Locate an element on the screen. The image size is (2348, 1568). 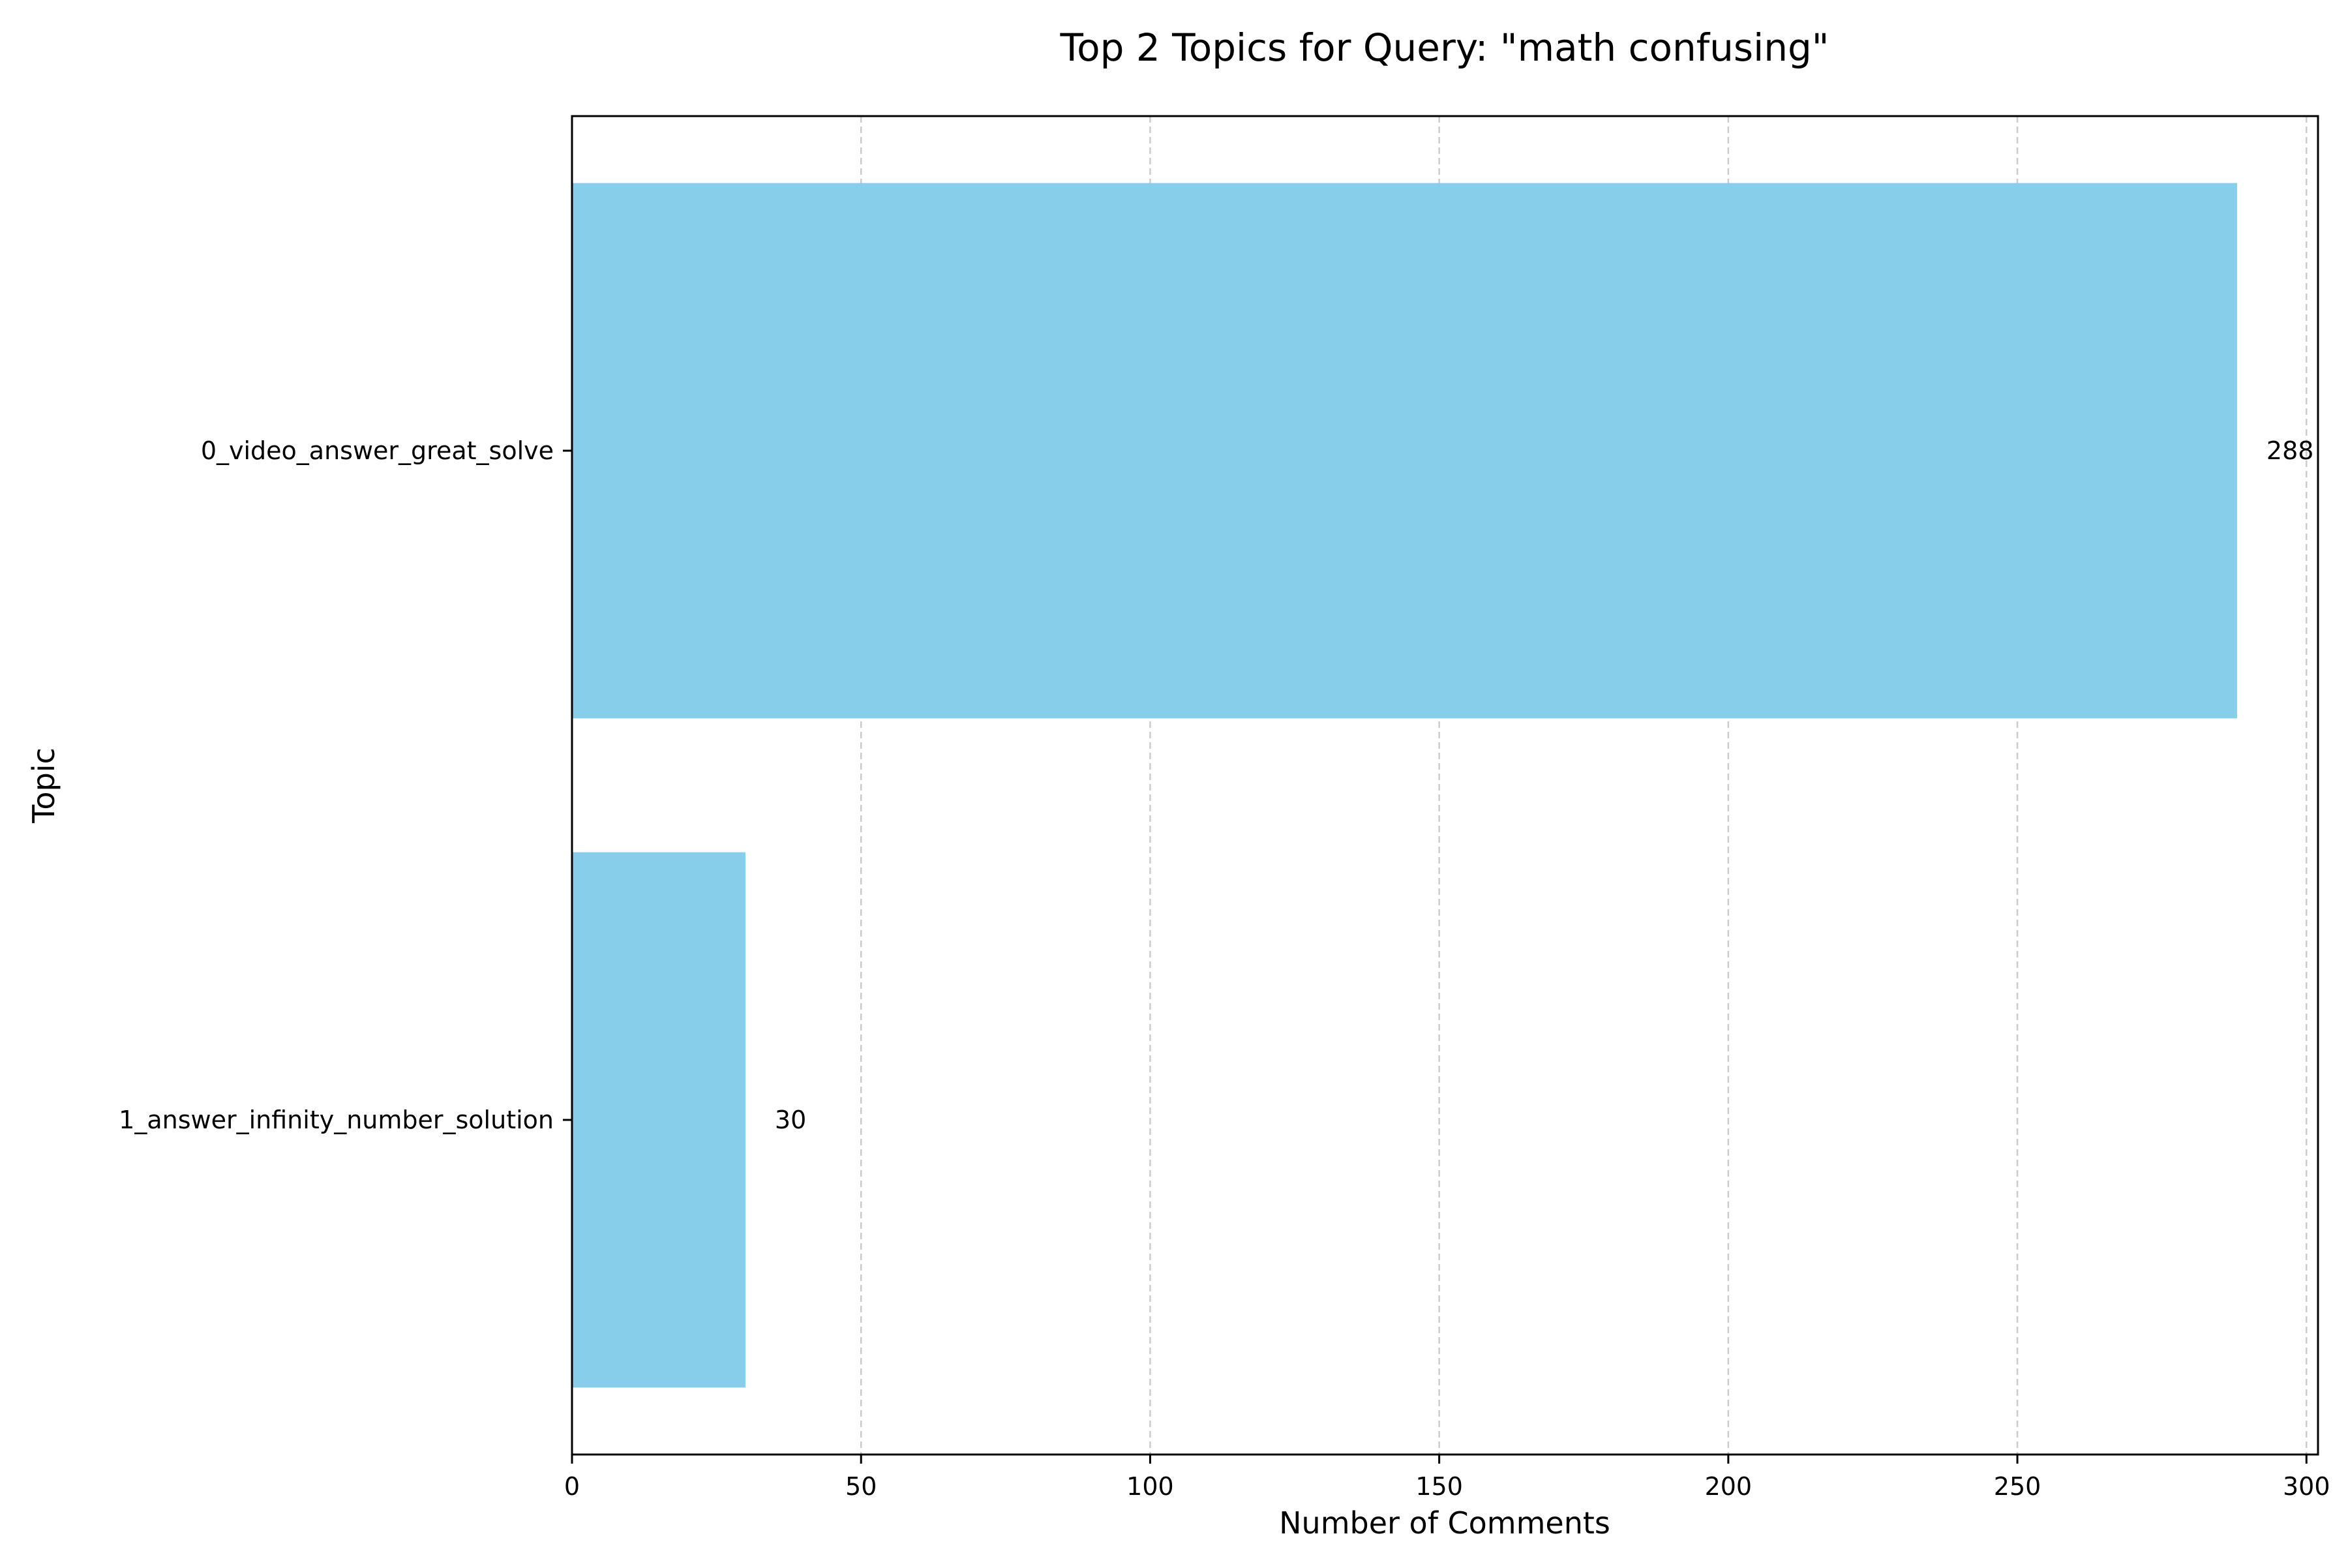
bar-value-label: 30 is located at coordinates (791, 1120).